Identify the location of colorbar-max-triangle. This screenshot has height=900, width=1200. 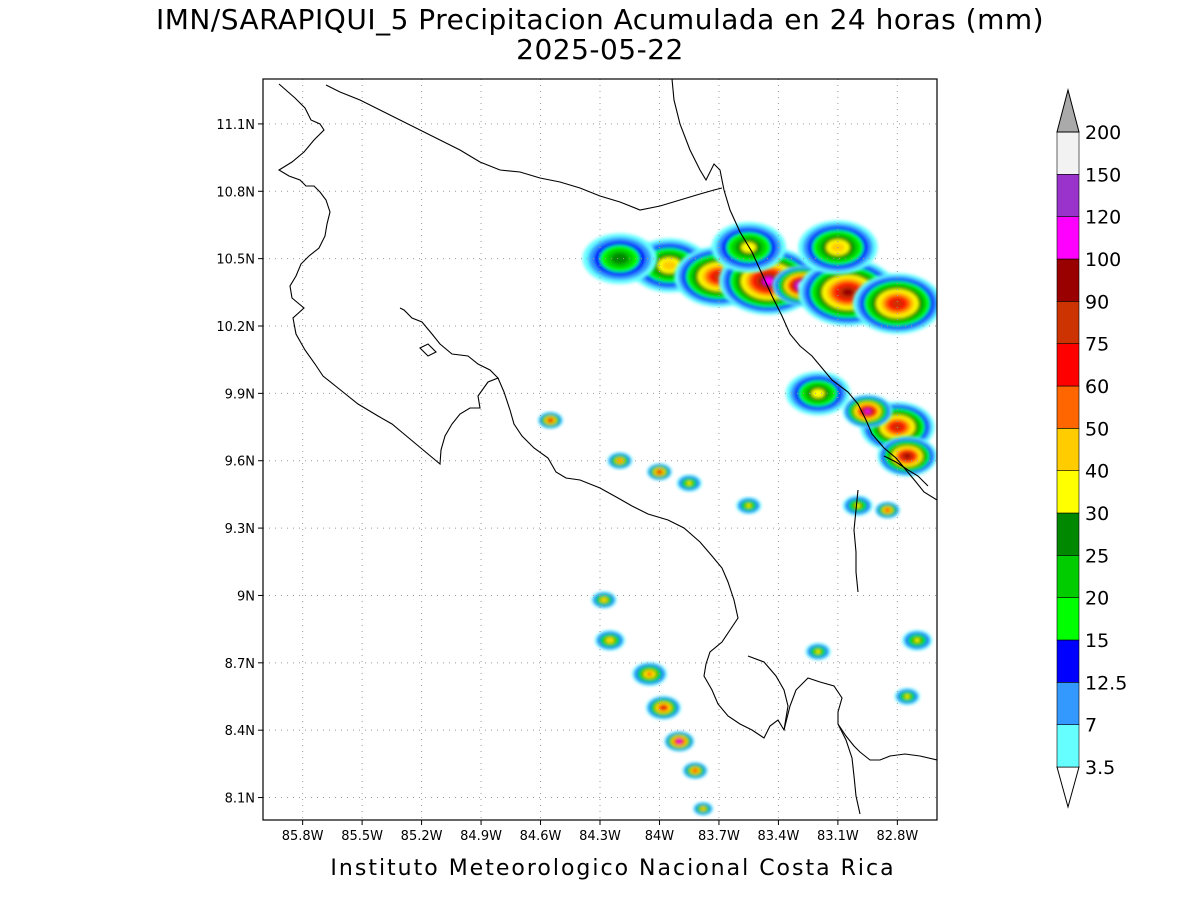
(1068, 110).